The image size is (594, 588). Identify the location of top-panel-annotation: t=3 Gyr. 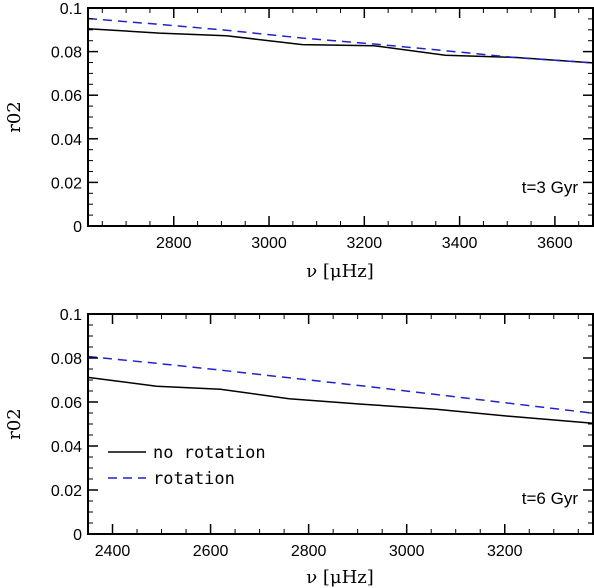
(550, 187).